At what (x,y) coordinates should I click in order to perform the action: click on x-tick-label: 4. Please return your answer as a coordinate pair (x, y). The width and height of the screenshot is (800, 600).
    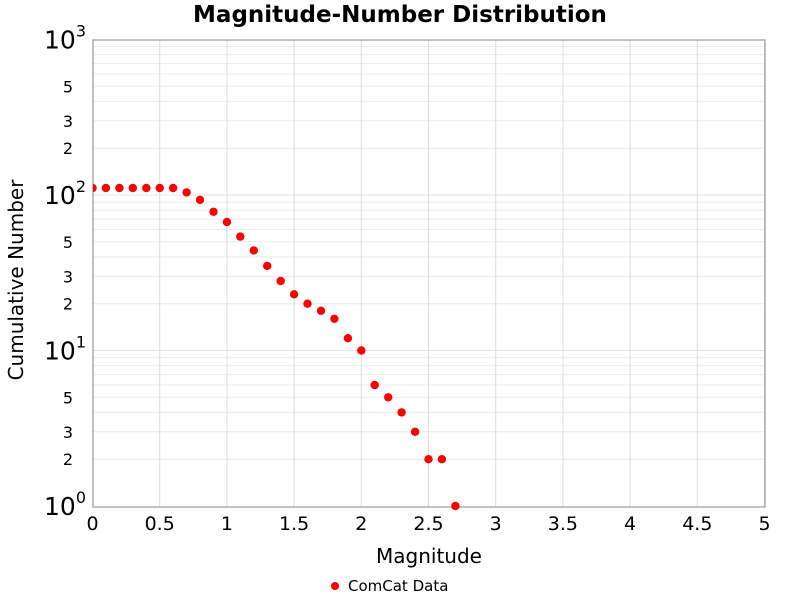
    Looking at the image, I should click on (630, 524).